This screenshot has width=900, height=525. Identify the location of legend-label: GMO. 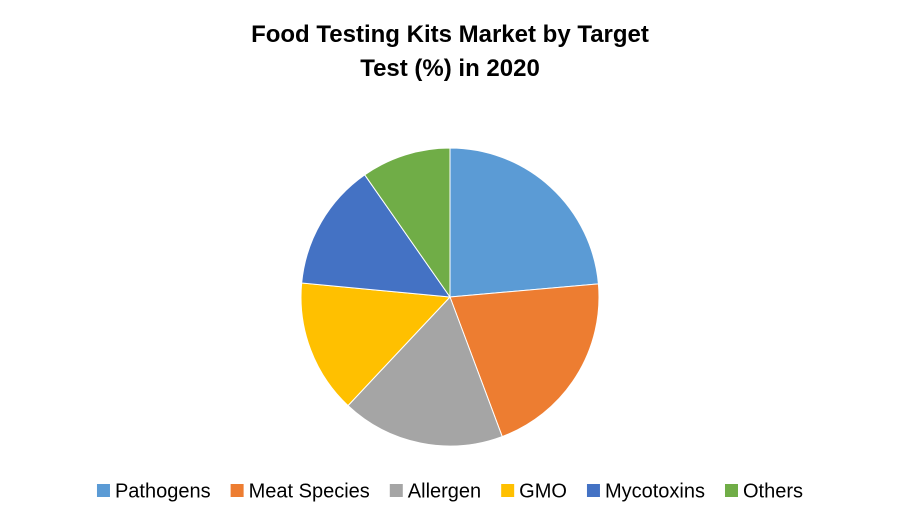
(543, 491).